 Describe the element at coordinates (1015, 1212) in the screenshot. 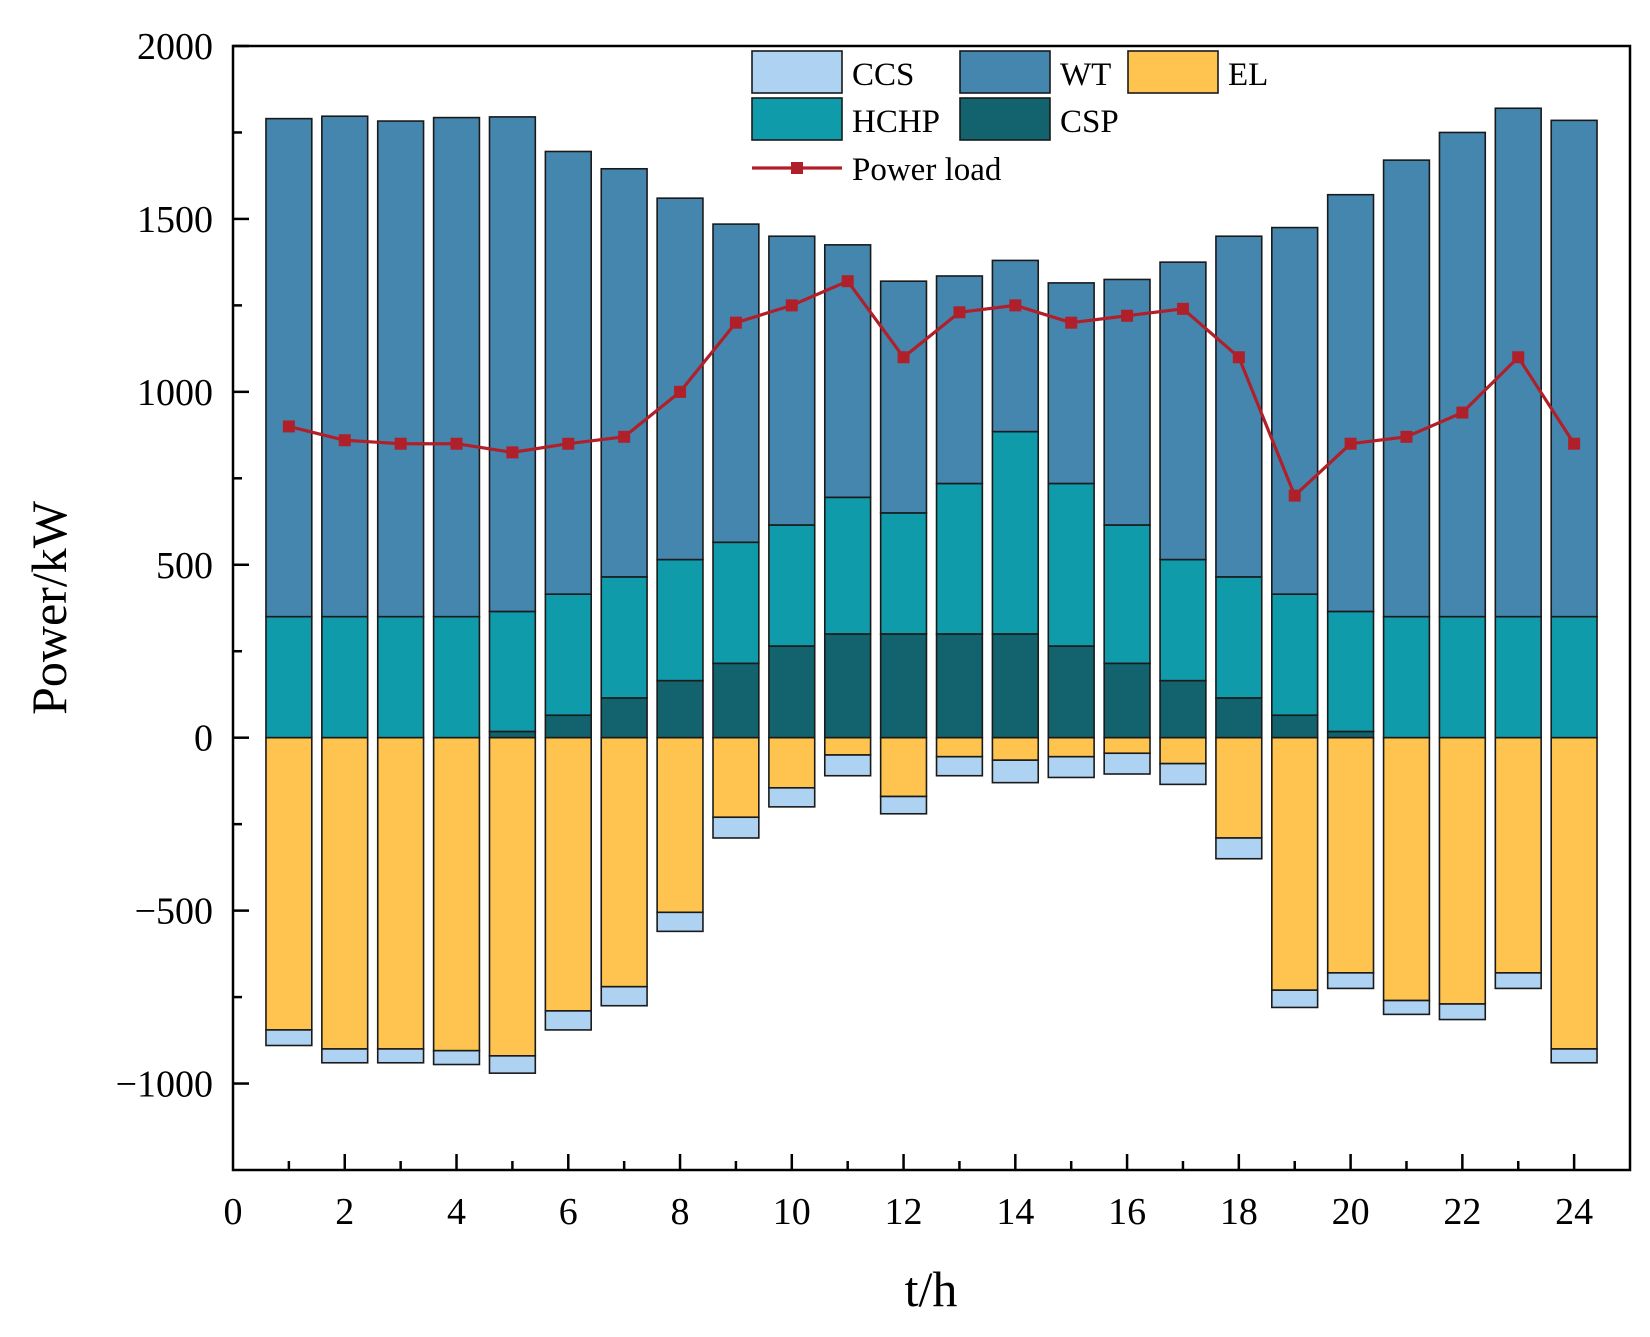

I see `x-tick-label-14: 14` at that location.